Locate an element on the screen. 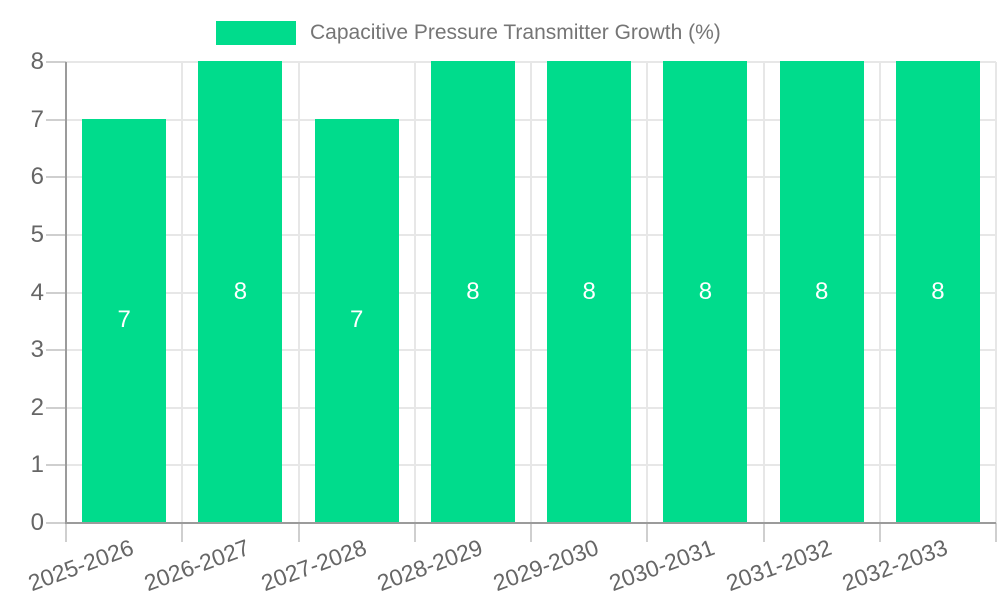 The image size is (1000, 600). x-axis-tick-label: 2031-2032 is located at coordinates (778, 565).